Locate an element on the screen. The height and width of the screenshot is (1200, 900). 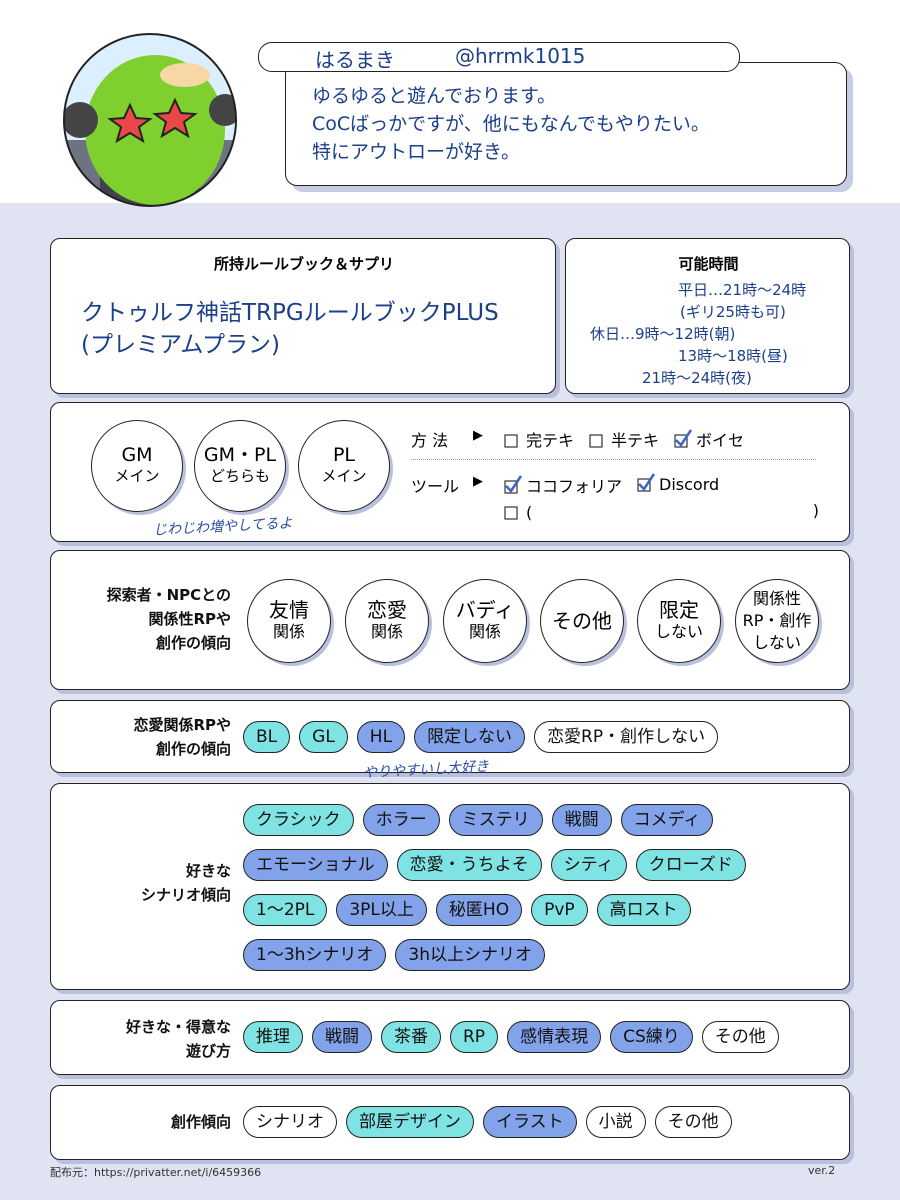
option-pill: RP is located at coordinates (474, 1037).